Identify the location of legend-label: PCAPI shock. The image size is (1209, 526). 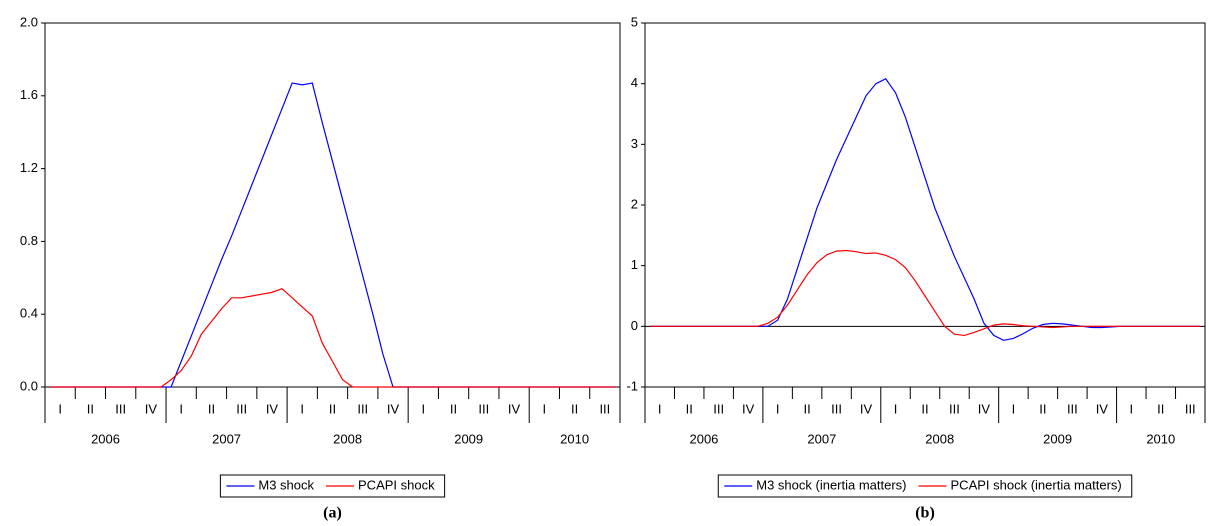
(396, 484).